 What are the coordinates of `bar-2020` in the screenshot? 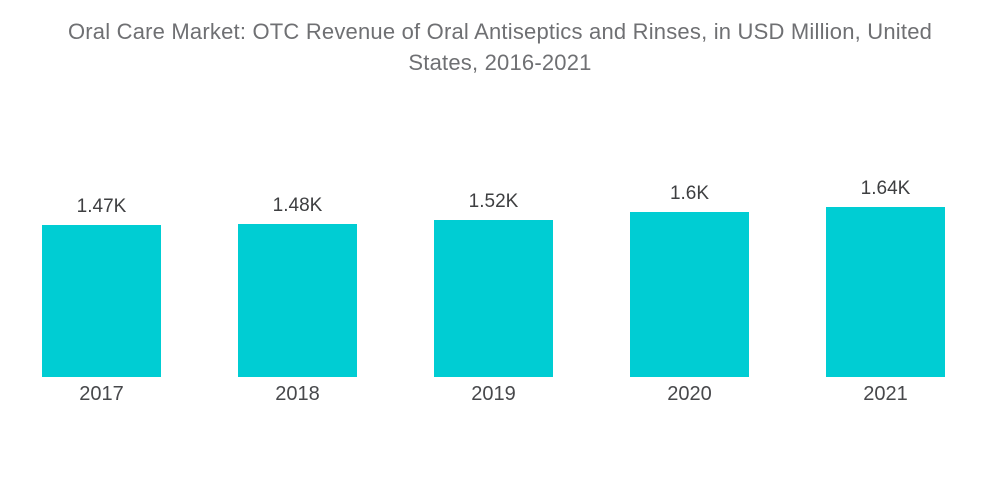 It's located at (689, 294).